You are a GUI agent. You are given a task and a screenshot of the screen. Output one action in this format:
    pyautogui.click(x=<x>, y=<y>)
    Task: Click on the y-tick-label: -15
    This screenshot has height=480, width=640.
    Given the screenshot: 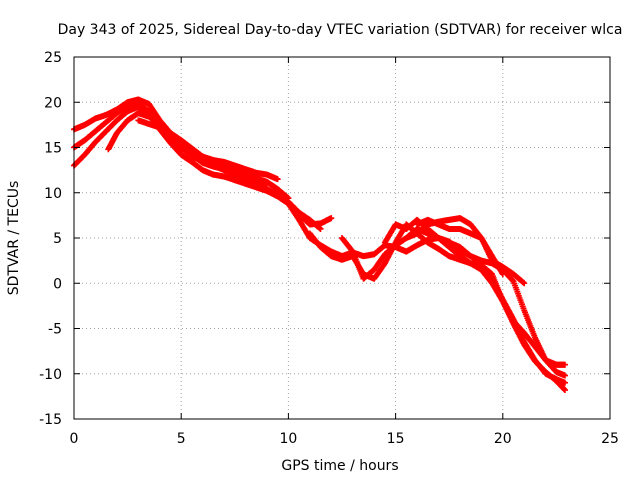 What is the action you would take?
    pyautogui.click(x=50, y=420)
    